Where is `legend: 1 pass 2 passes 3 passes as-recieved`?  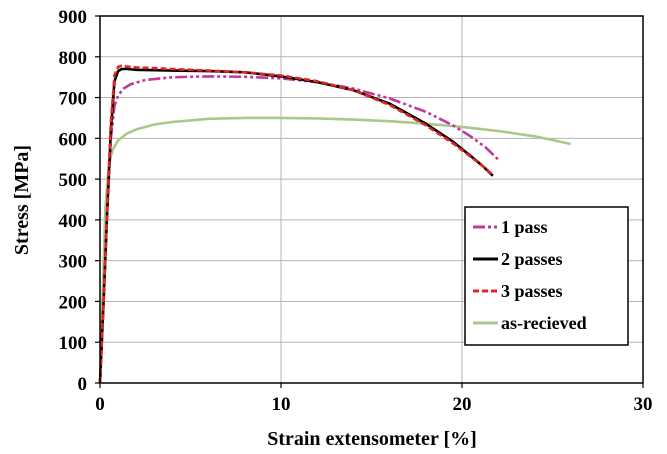 legend: 1 pass 2 passes 3 passes as-recieved is located at coordinates (546, 276).